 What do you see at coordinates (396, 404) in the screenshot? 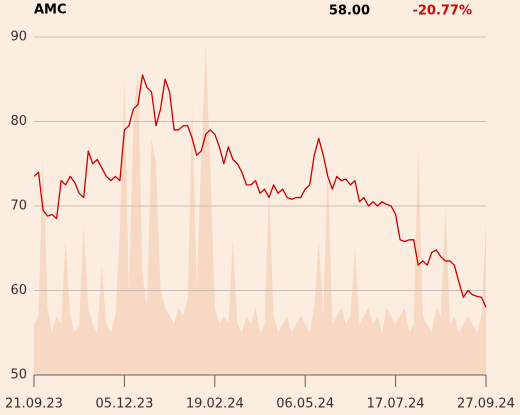
I see `x-tick-label: 17.07.24` at bounding box center [396, 404].